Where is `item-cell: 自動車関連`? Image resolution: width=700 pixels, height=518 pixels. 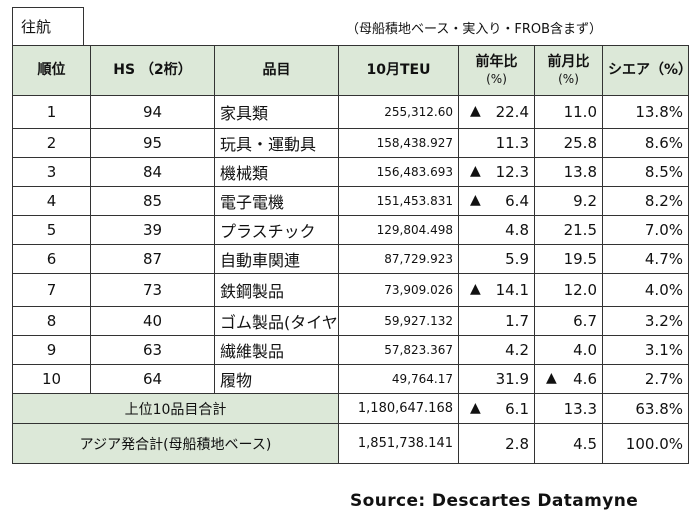
item-cell: 自動車関連 is located at coordinates (276, 259).